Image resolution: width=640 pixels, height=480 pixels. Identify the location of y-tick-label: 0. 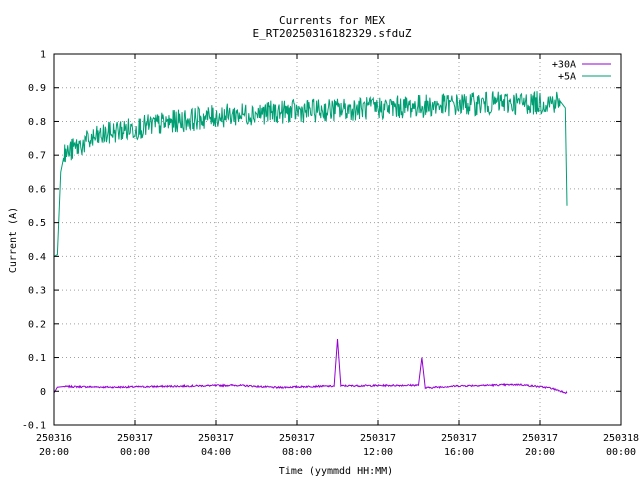
(43, 392).